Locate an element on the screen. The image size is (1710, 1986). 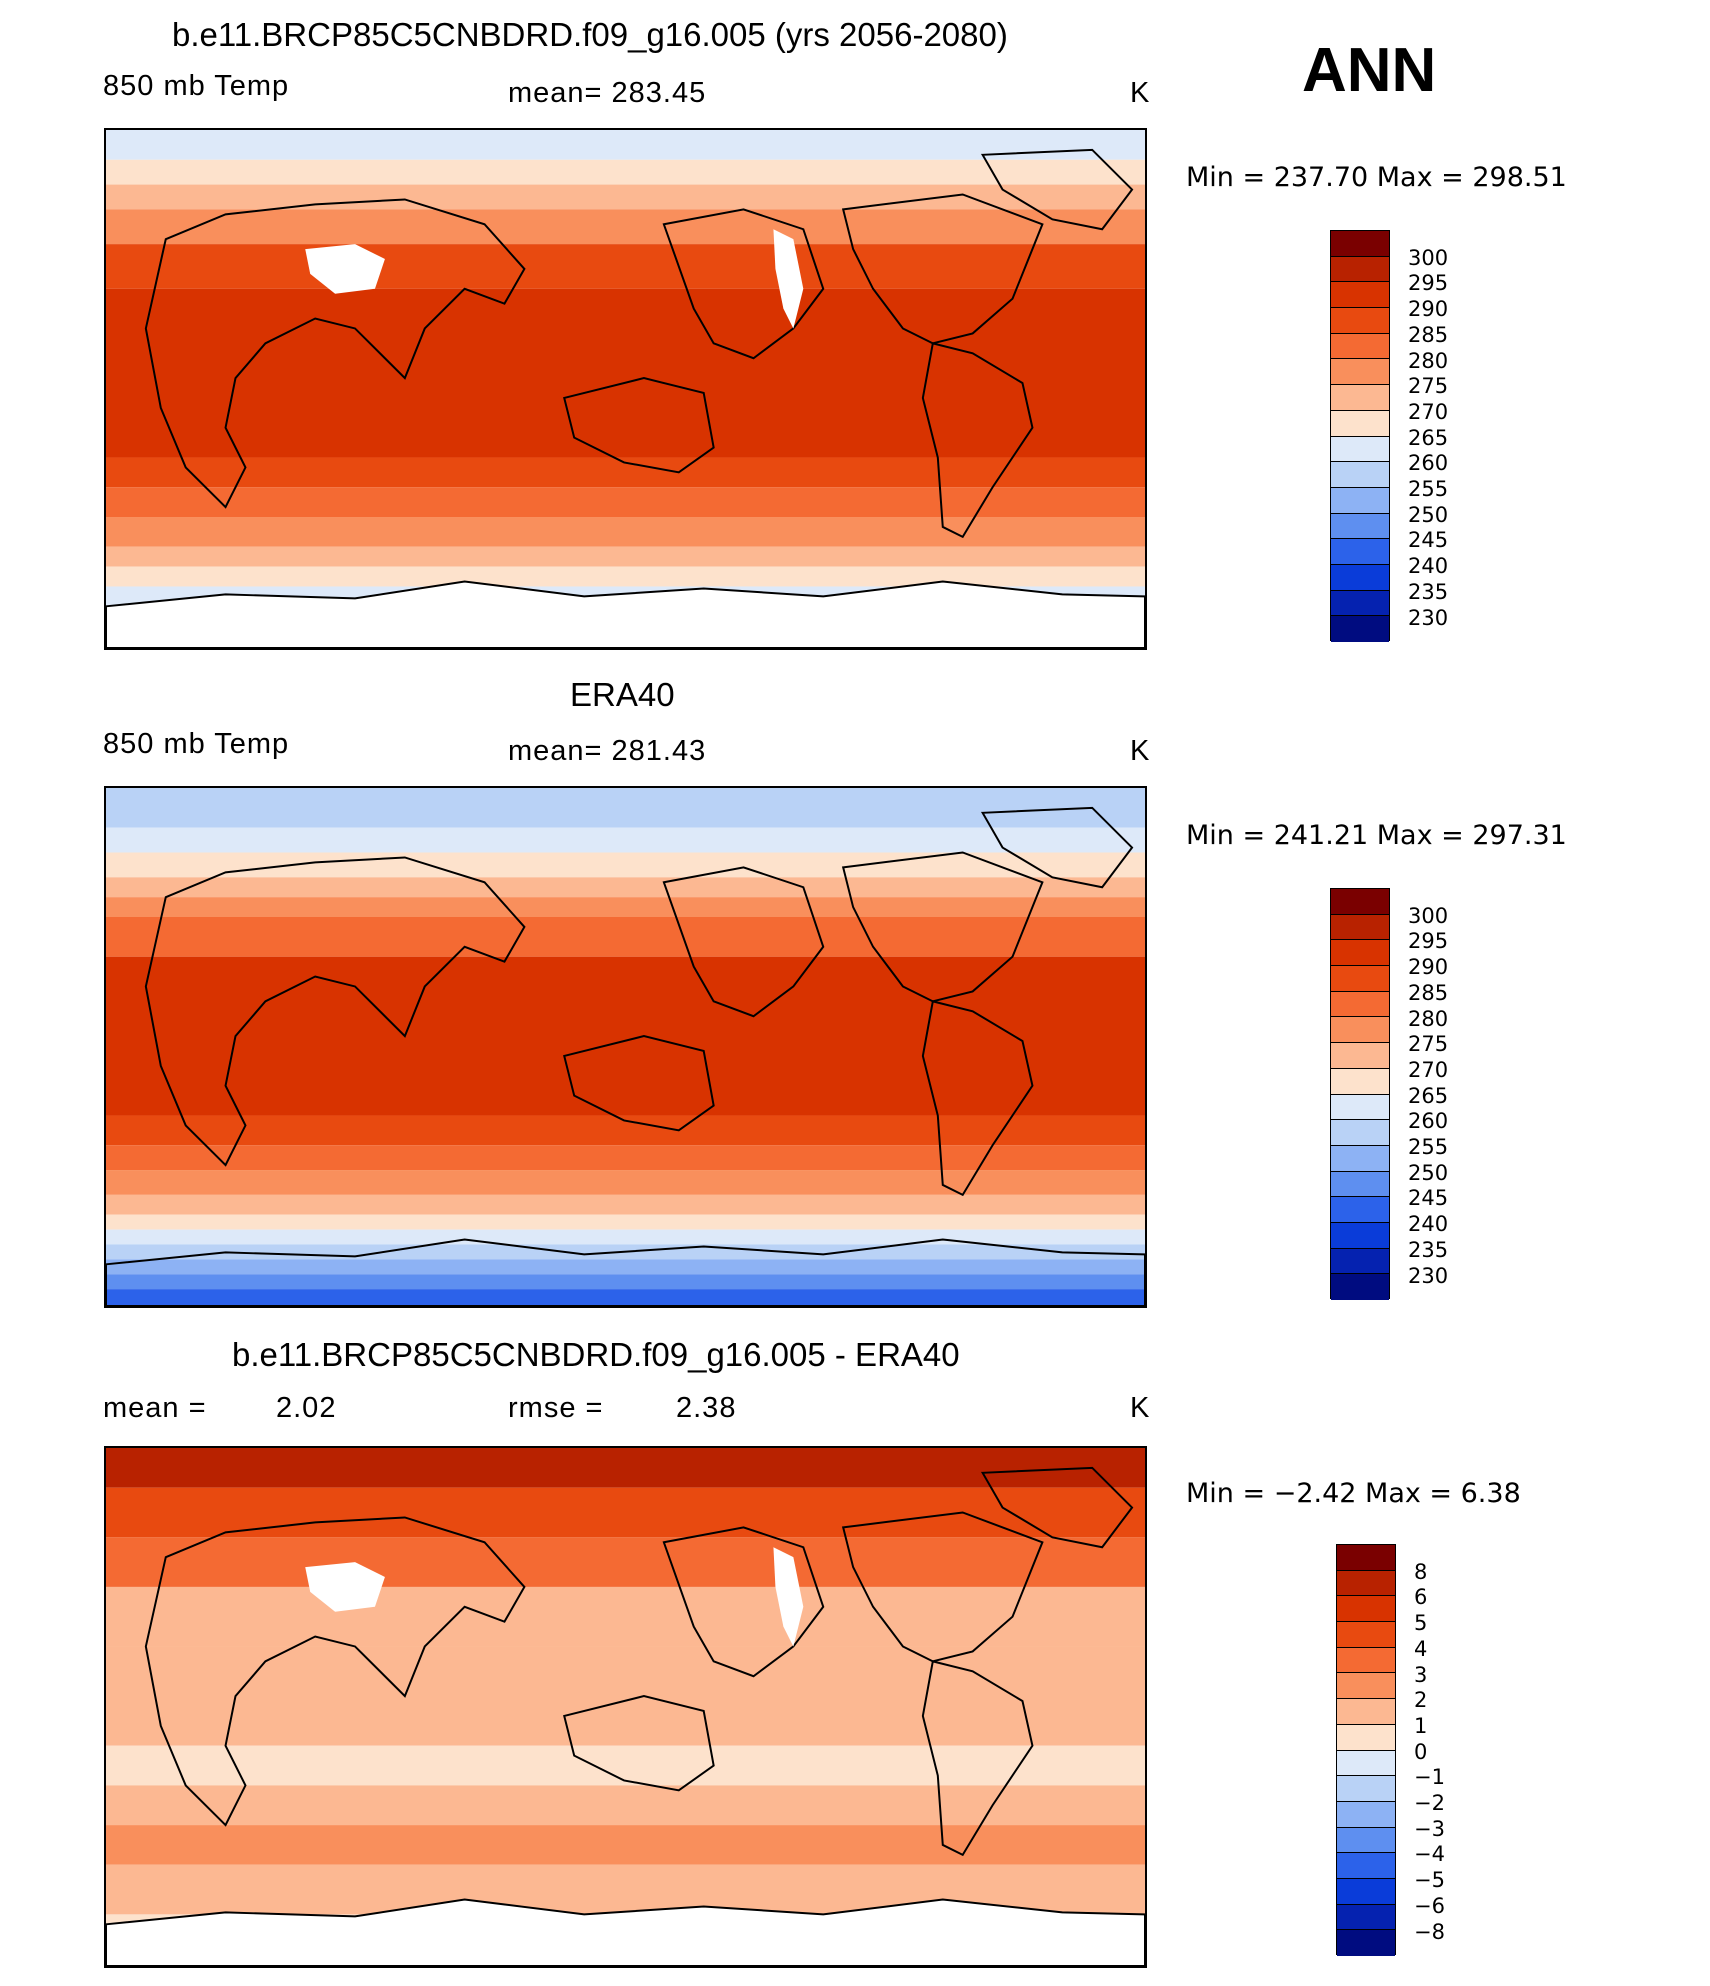
colorbar-tick-label: 280 is located at coordinates (1428, 360).